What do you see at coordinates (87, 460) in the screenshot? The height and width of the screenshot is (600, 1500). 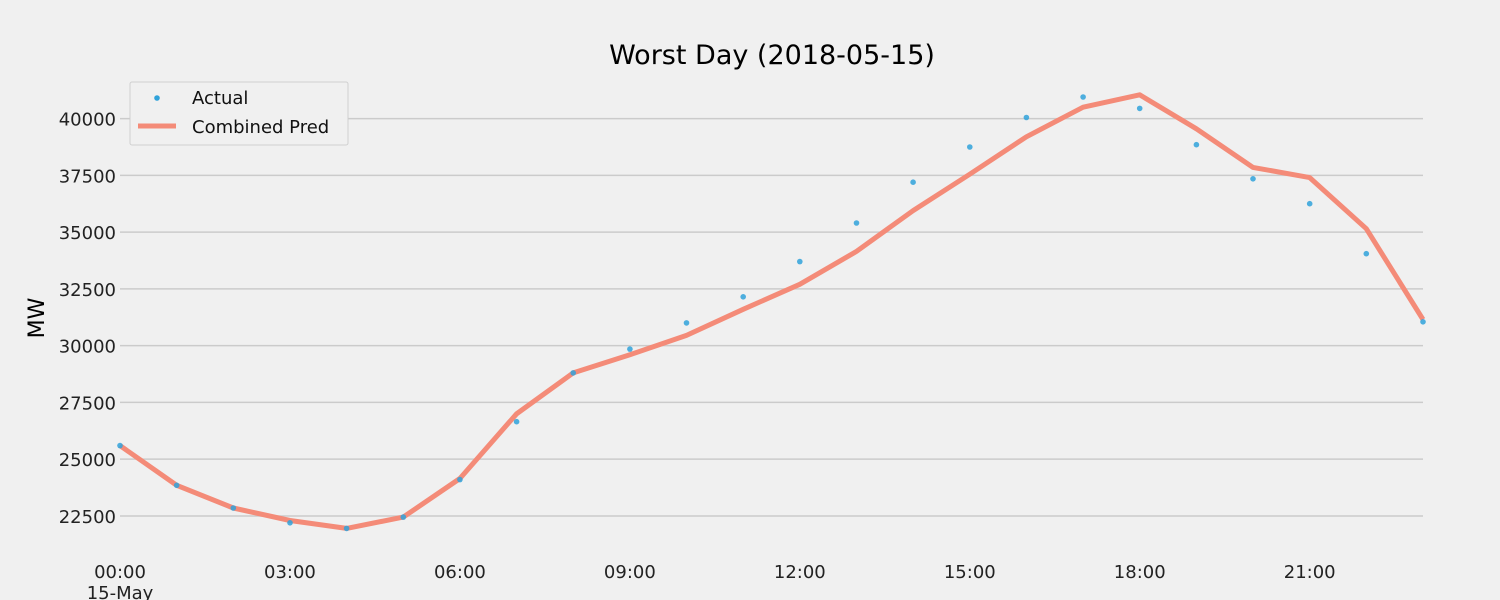 I see `y-tick-label: 25000` at bounding box center [87, 460].